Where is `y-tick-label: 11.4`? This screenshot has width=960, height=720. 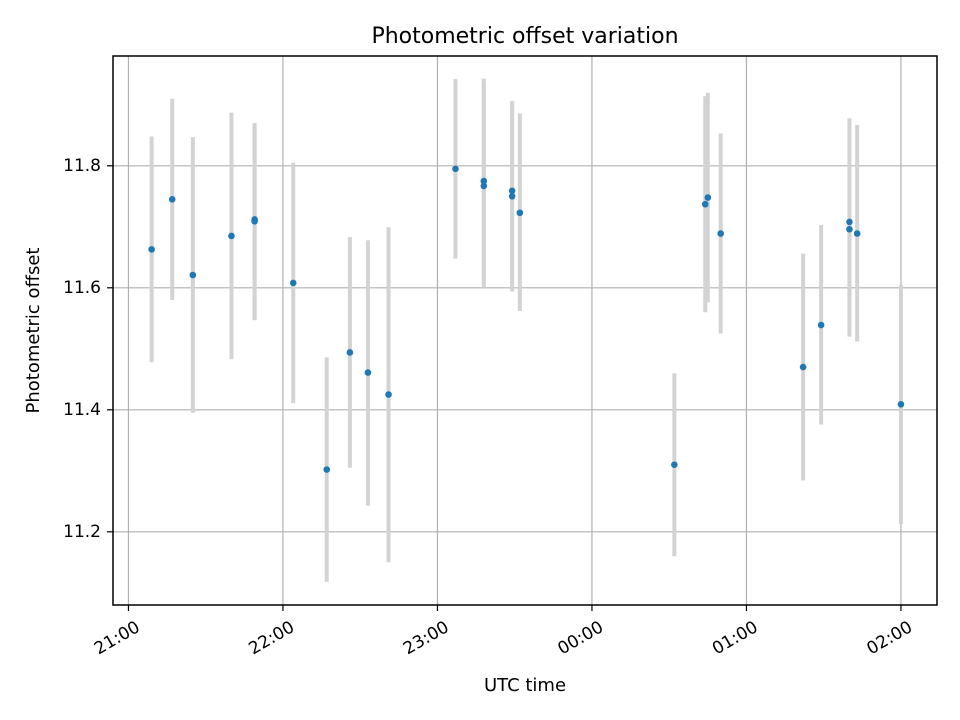 y-tick-label: 11.4 is located at coordinates (82, 410).